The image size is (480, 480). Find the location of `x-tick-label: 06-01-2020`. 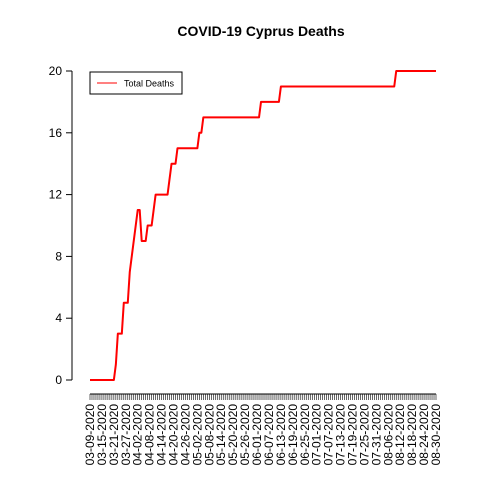

x-tick-label: 06-01-2020 is located at coordinates (257, 435).